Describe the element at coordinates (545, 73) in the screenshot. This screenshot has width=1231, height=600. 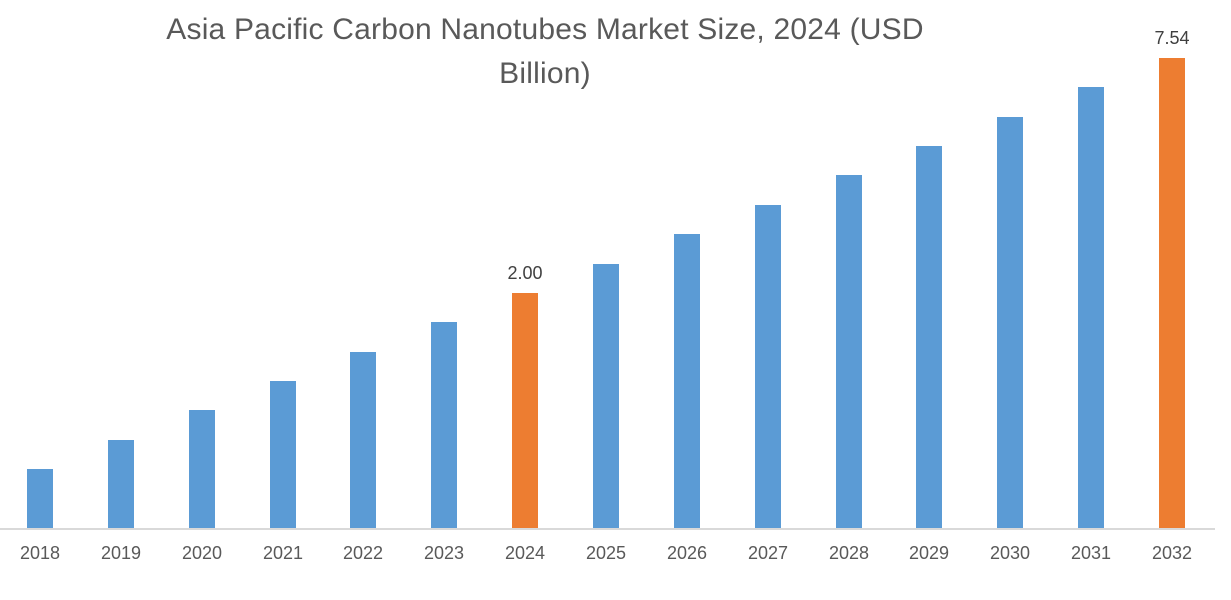
I see `chart-title-line-2: Billion)` at that location.